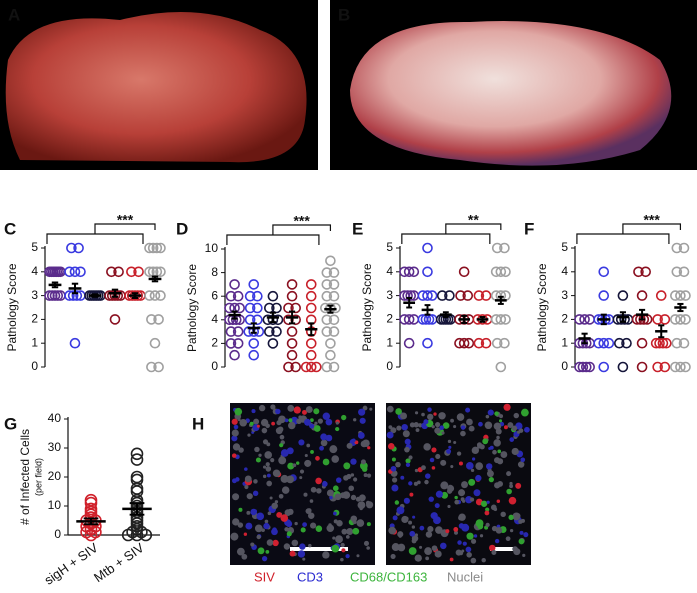  What do you see at coordinates (214, 319) in the screenshot?
I see `y-tick-label: 4` at bounding box center [214, 319].